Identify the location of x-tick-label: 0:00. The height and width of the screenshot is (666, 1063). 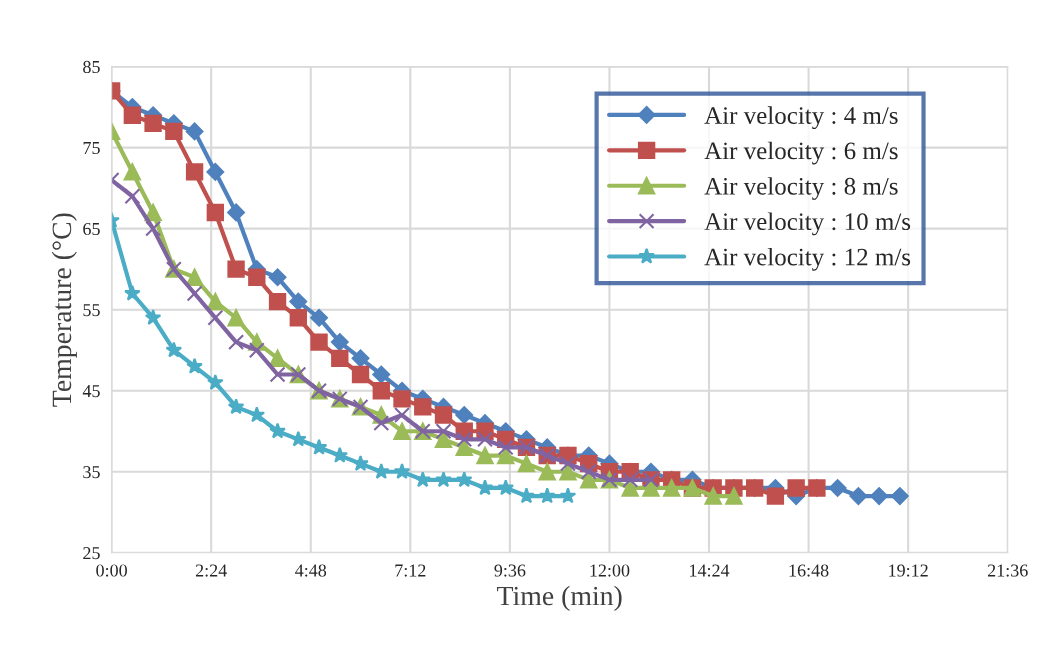
(111, 570).